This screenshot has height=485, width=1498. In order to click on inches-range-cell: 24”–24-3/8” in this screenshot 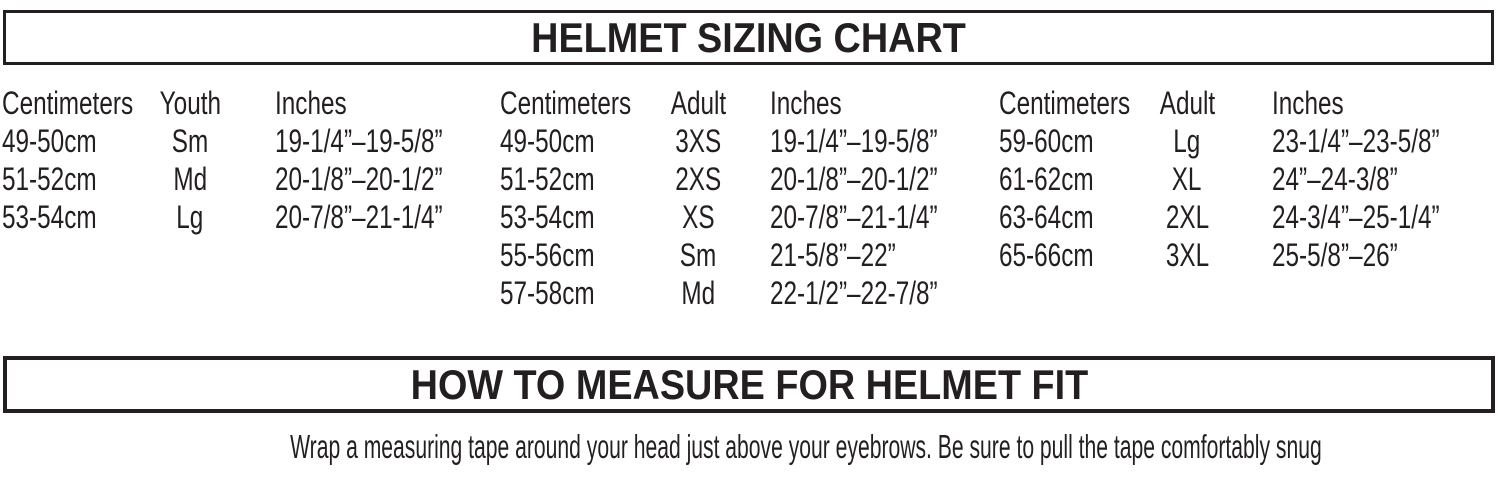, I will do `click(1335, 179)`.